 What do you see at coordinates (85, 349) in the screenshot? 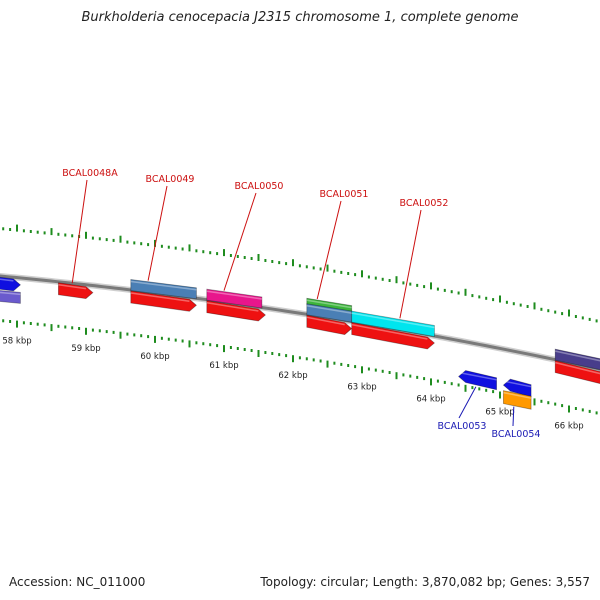
I see `scale-label: 59 kbp` at bounding box center [85, 349].